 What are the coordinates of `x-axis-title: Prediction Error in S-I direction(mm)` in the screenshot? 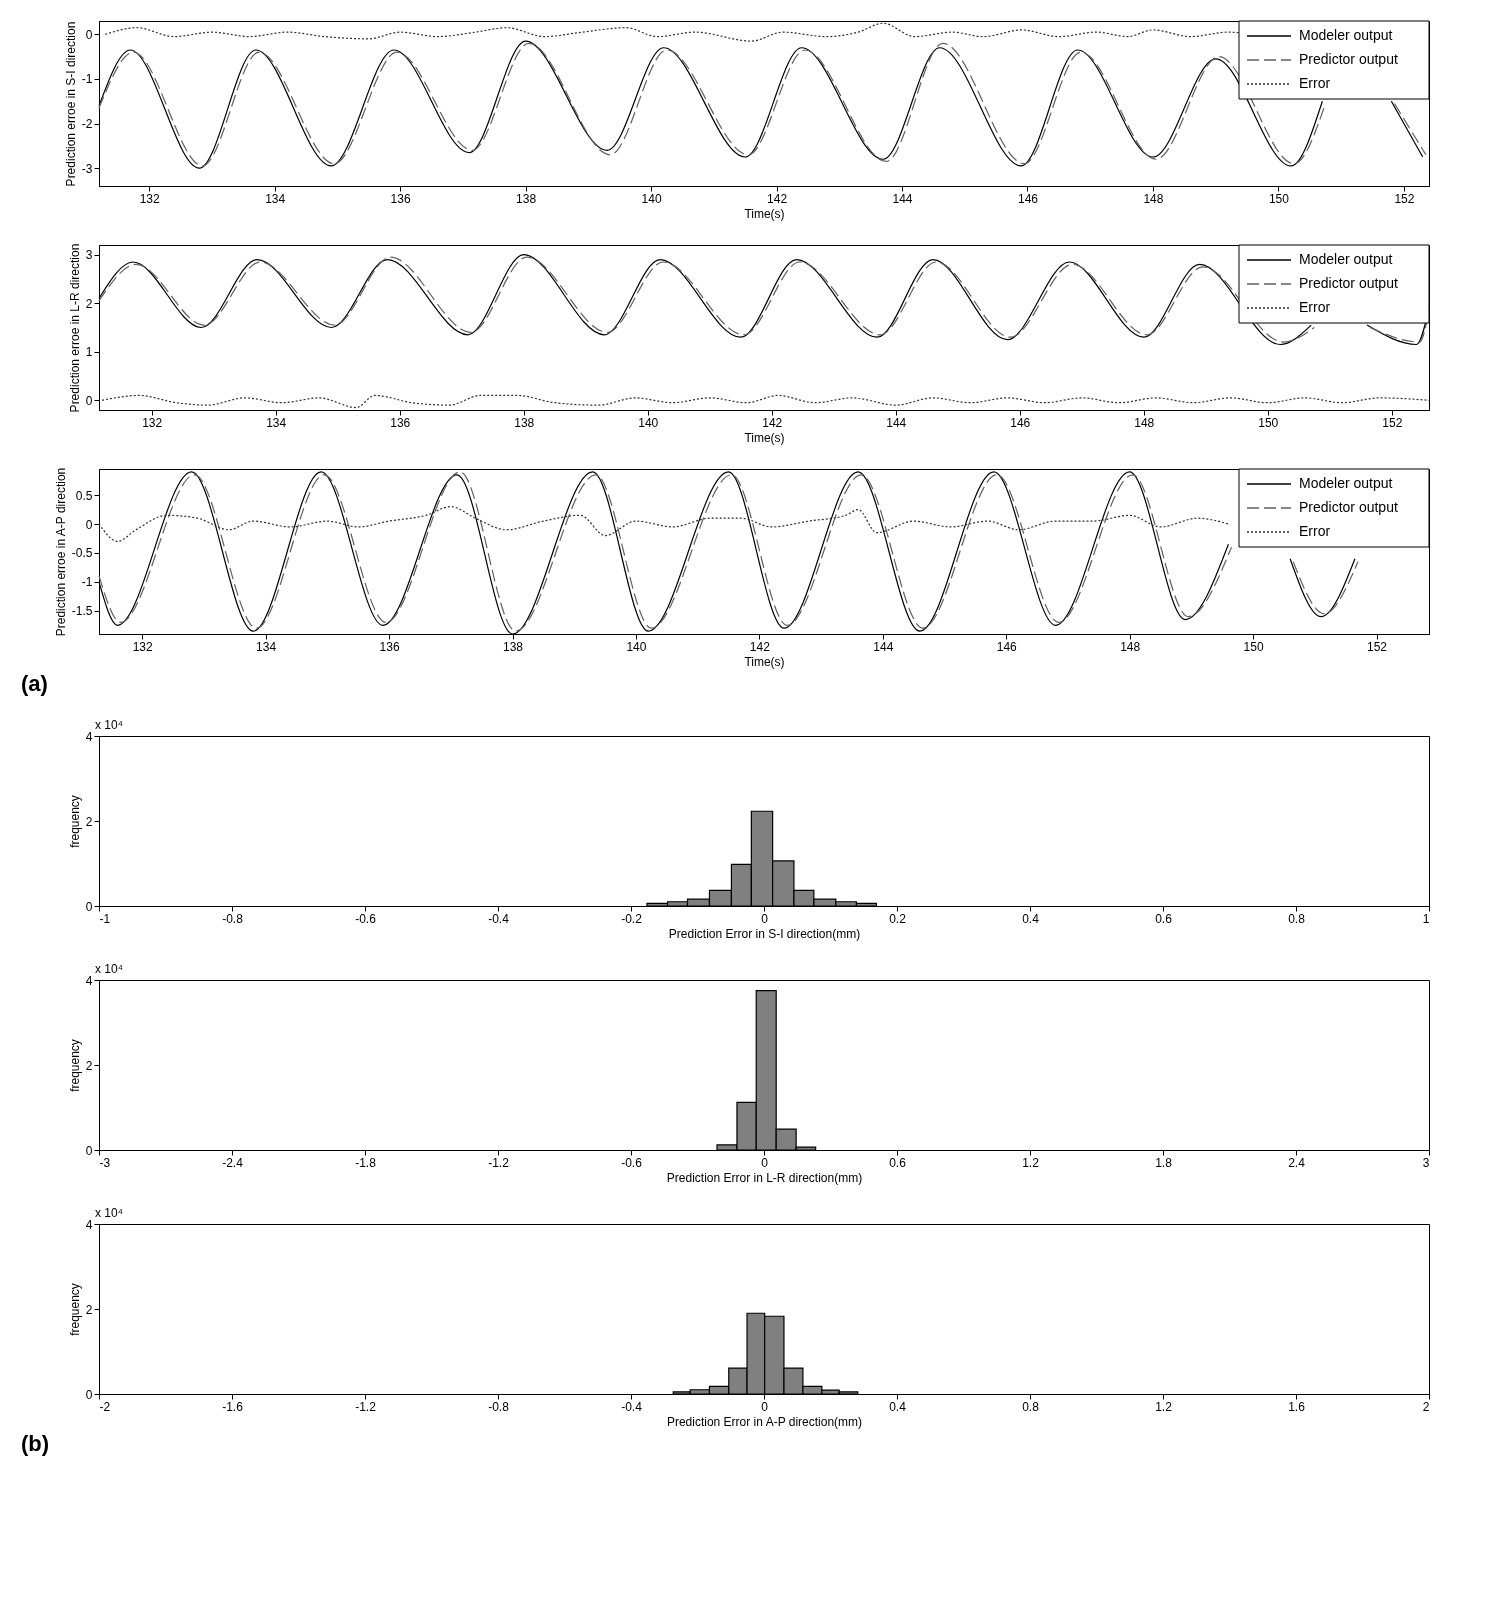 It's located at (764, 933).